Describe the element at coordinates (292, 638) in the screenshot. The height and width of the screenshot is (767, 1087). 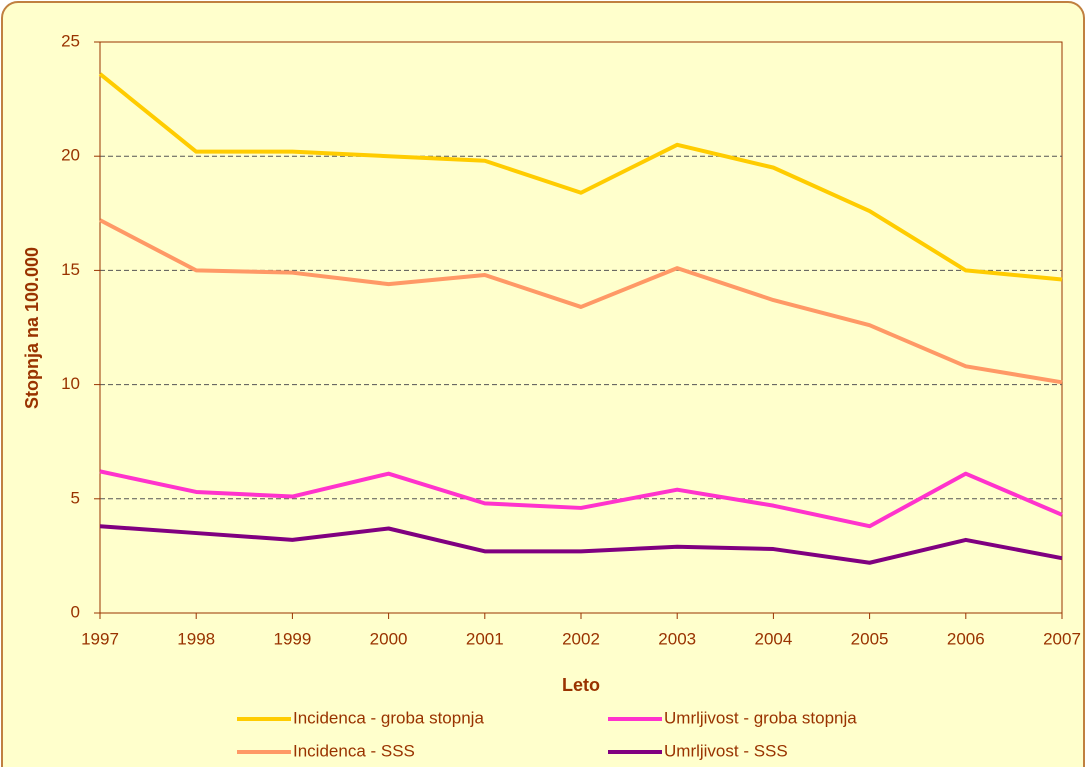
I see `x-tick-label: 1999` at that location.